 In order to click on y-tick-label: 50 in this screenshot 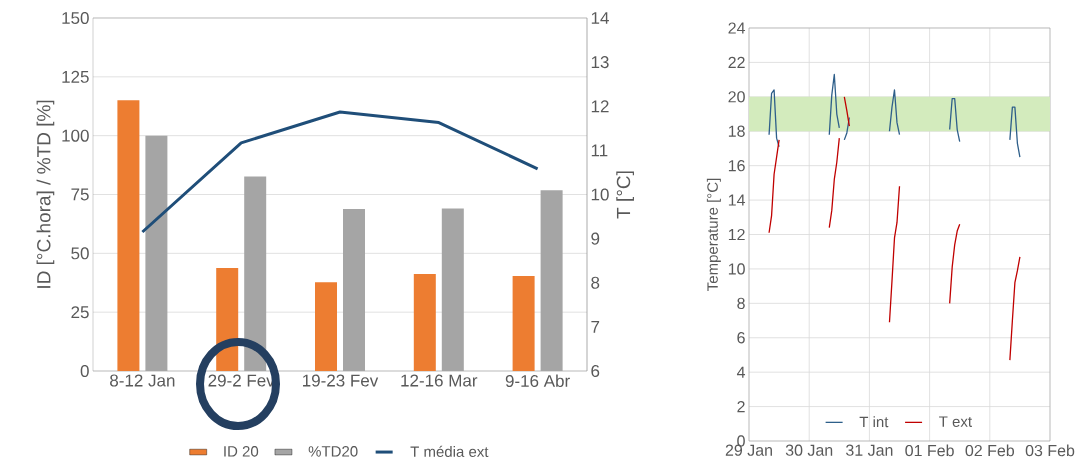, I will do `click(80, 253)`.